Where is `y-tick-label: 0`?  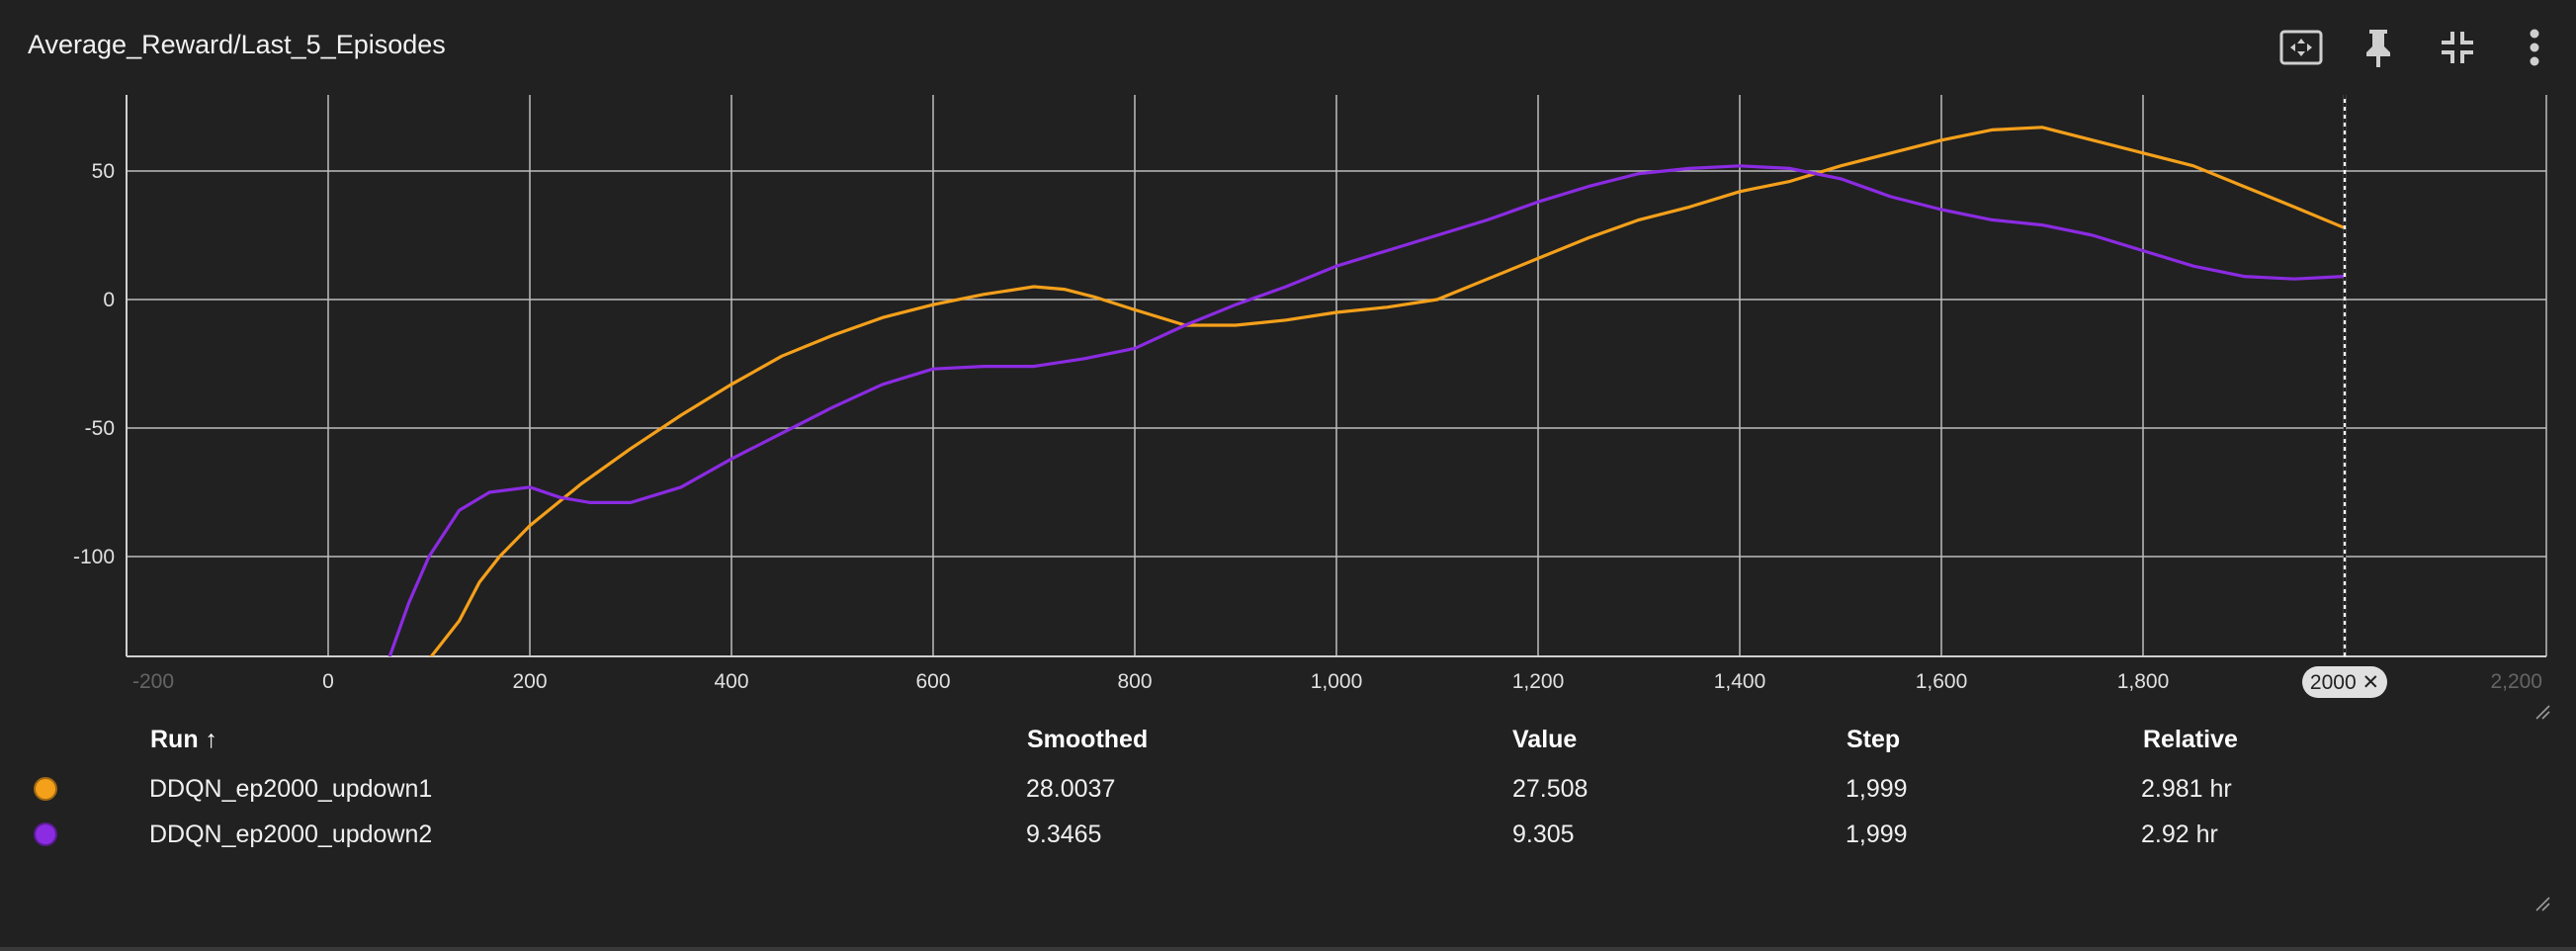 y-tick-label: 0 is located at coordinates (109, 300).